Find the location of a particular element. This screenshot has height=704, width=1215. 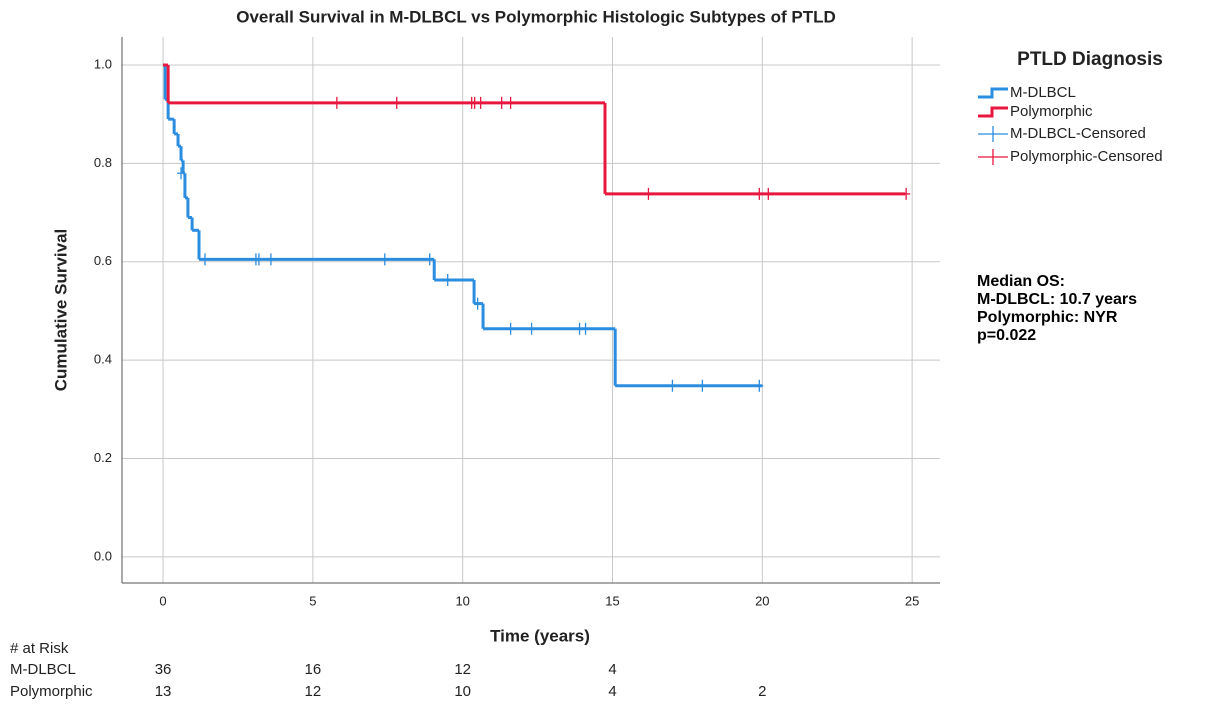

legend-title: PTLD Diagnosis is located at coordinates (1090, 59).